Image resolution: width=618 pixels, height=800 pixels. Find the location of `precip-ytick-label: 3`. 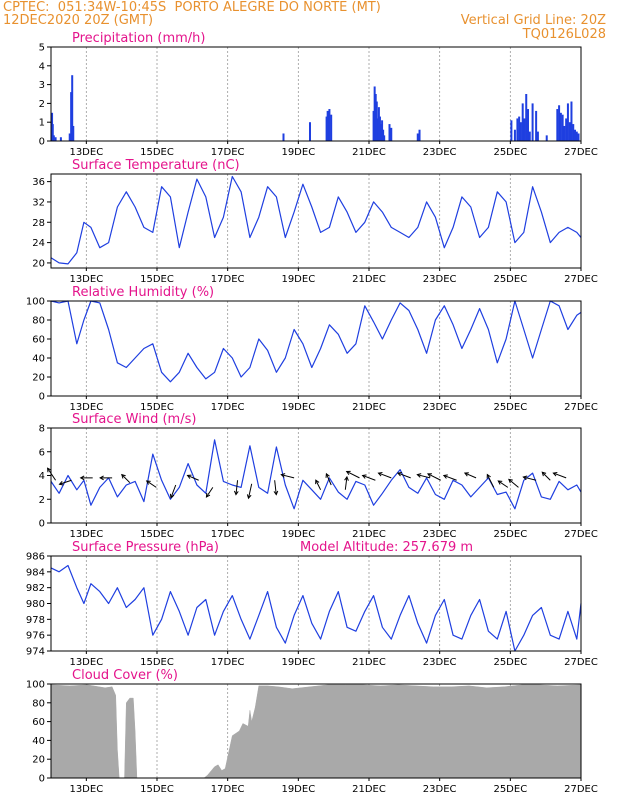

precip-ytick-label: 3 is located at coordinates (42, 85).